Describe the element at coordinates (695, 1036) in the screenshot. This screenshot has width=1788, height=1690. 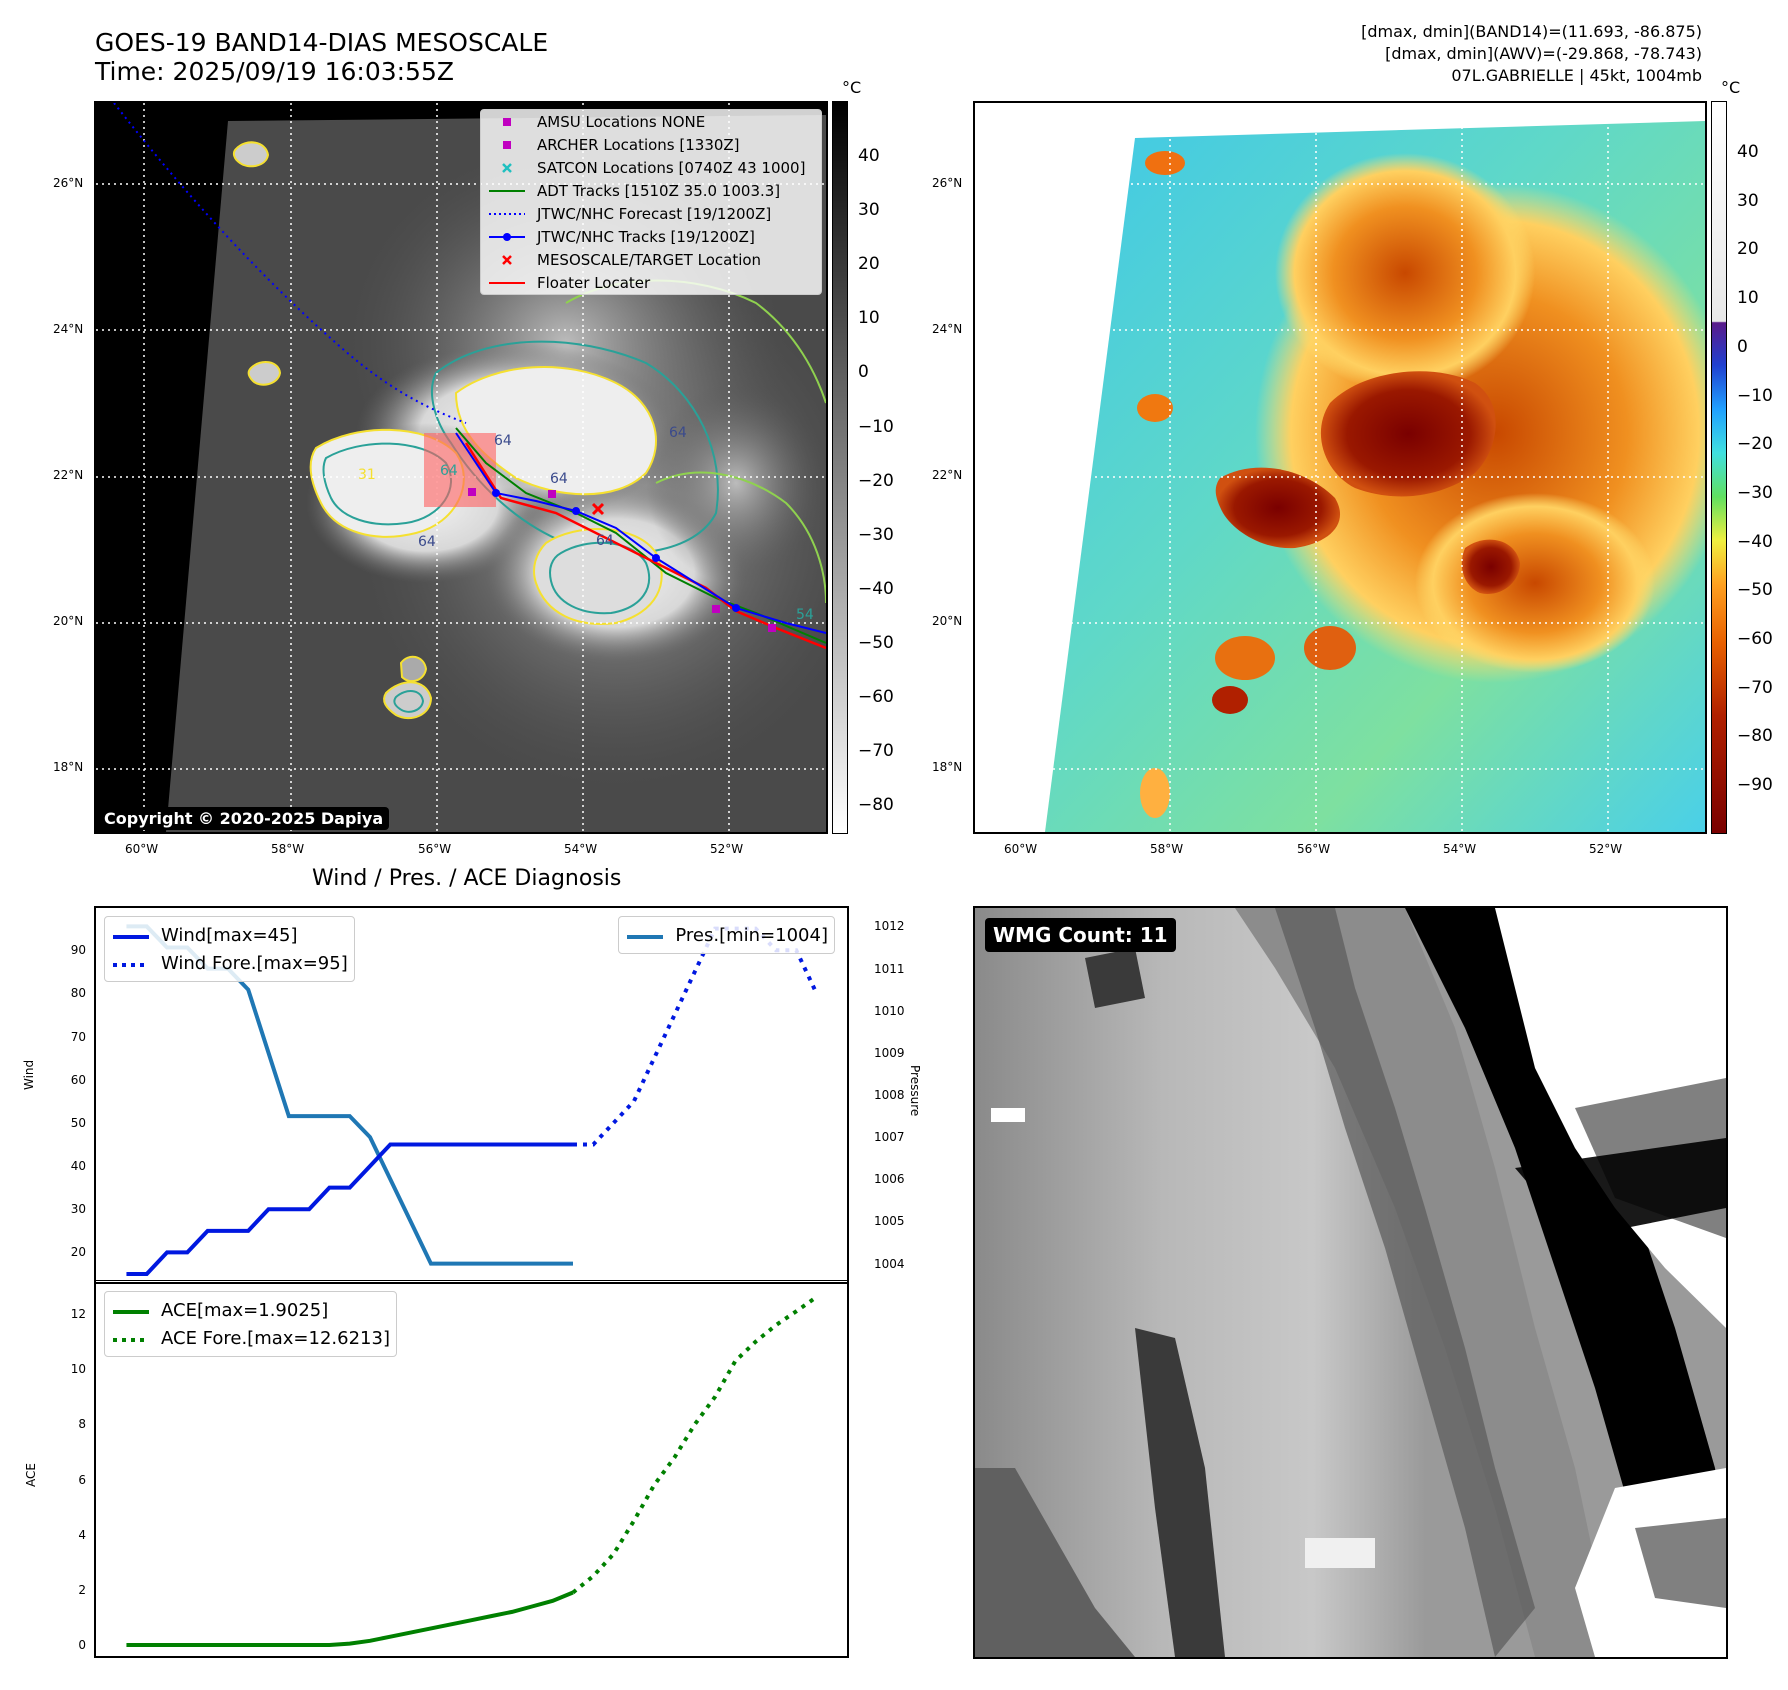
I see `wind-forecast-line` at that location.